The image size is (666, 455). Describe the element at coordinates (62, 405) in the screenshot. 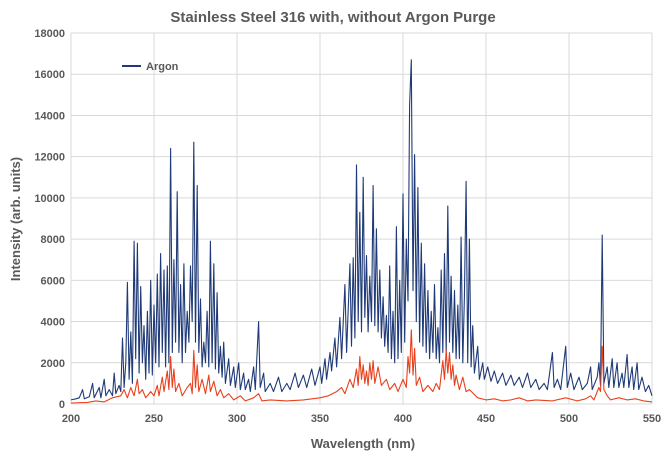

I see `y-tick-label: 0` at that location.